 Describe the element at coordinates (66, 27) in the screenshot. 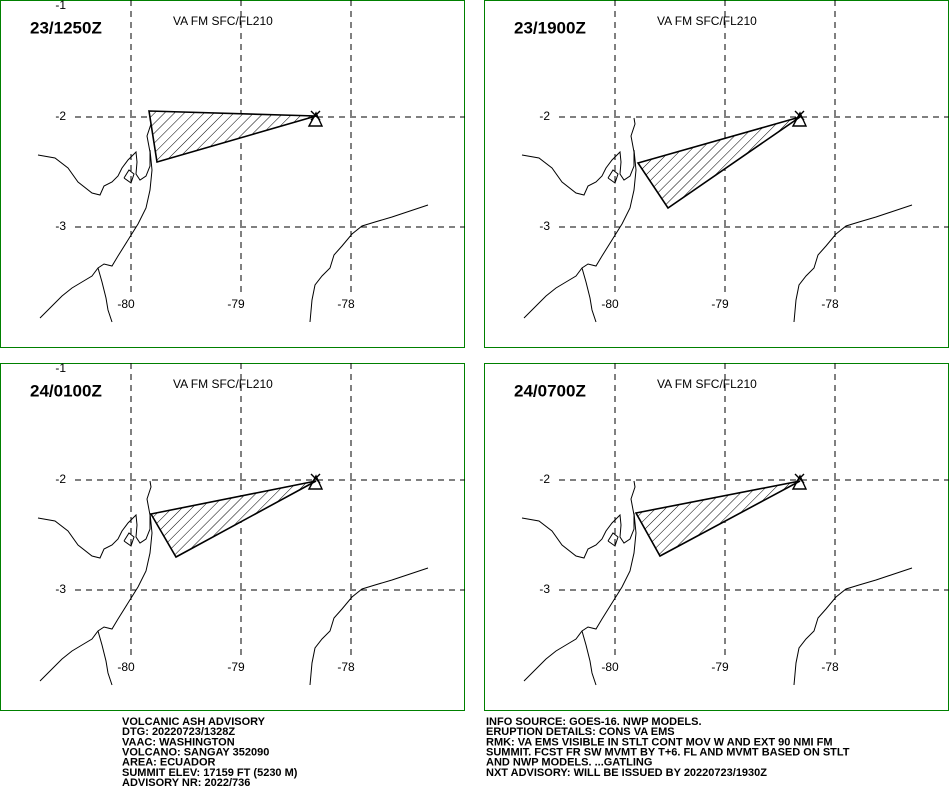

I see `valid-time: 23/1250Z` at that location.